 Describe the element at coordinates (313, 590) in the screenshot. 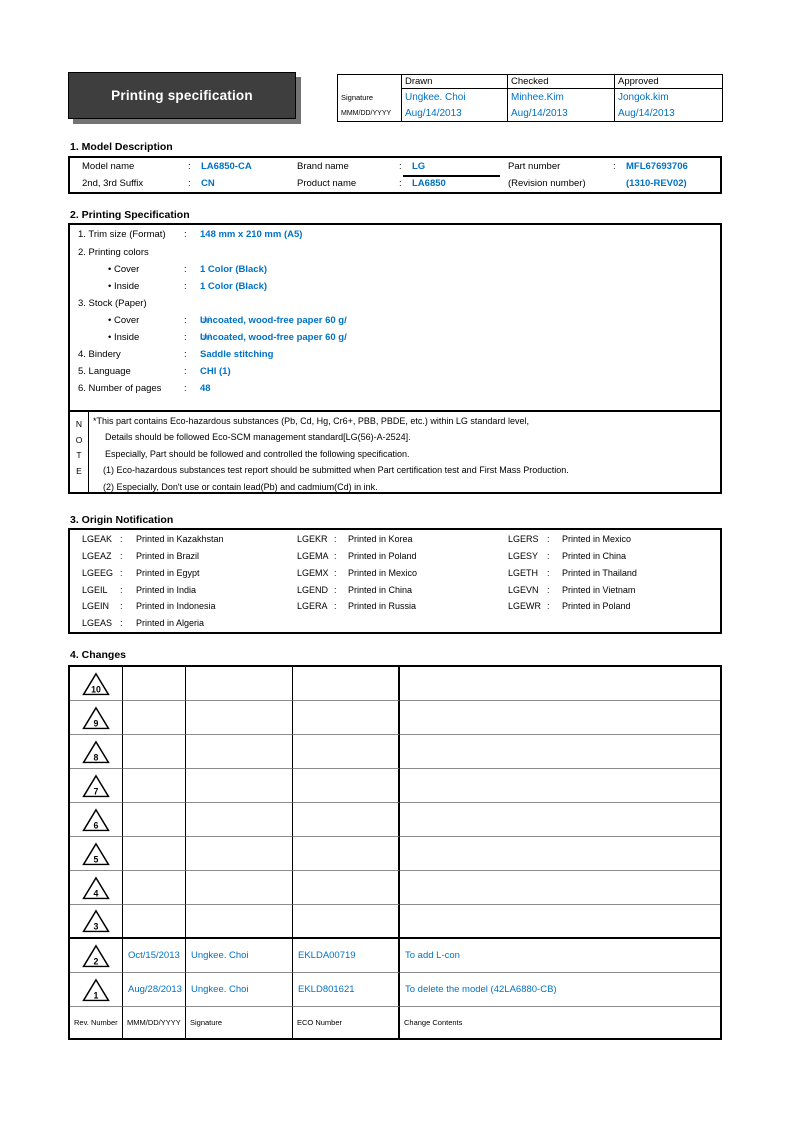

I see `origin-code: LGEND` at that location.